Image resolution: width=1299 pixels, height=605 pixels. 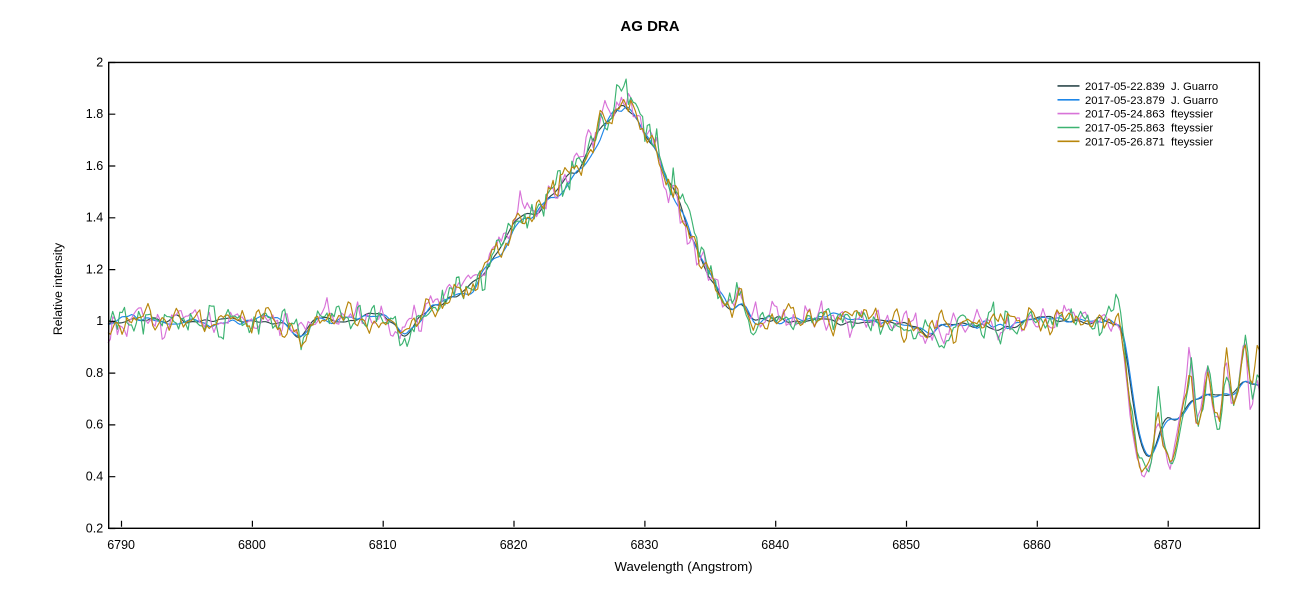 What do you see at coordinates (94, 114) in the screenshot?
I see `svg-text: 1.8` at bounding box center [94, 114].